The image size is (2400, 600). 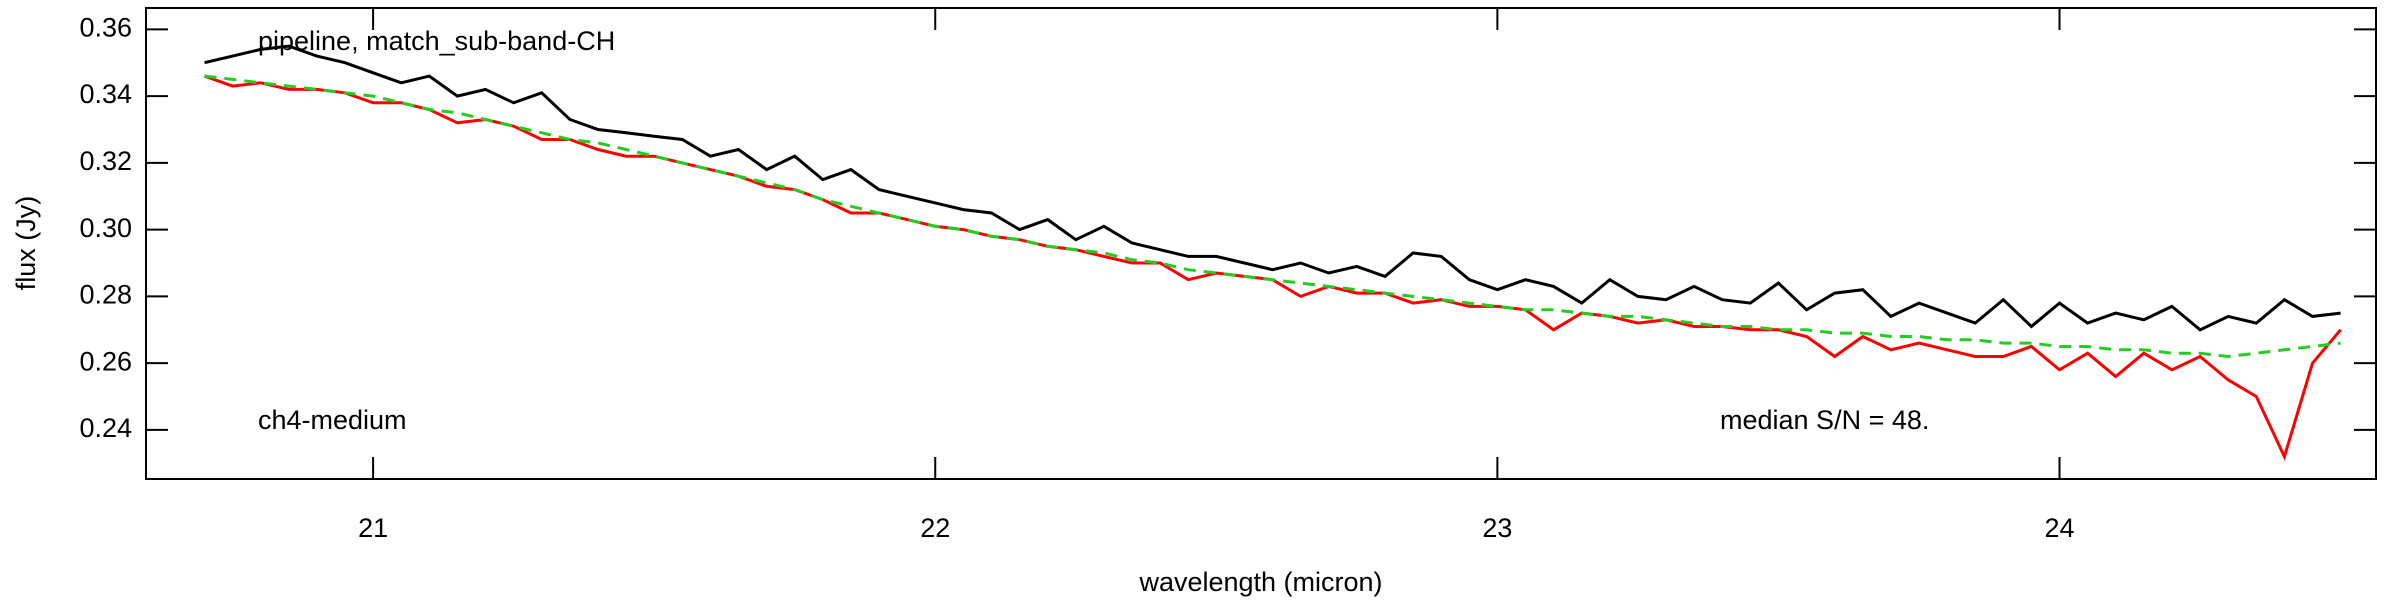 I want to click on x-tick-label: 21, so click(x=373, y=528).